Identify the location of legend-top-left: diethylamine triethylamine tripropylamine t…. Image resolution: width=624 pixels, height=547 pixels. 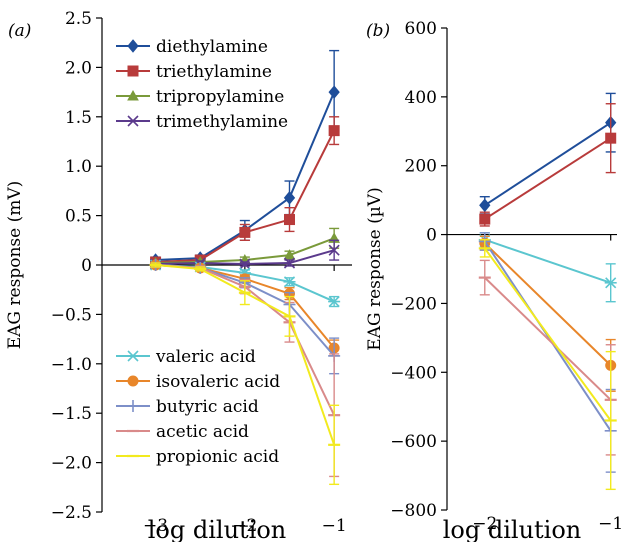
(202, 84).